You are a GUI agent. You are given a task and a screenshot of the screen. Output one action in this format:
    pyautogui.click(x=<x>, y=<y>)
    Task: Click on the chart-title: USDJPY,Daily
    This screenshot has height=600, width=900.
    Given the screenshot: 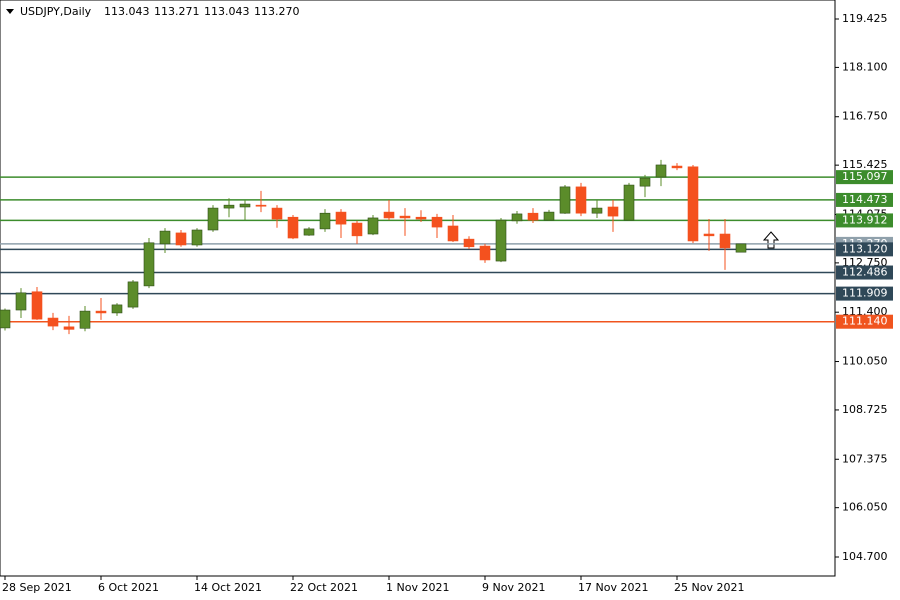 What is the action you would take?
    pyautogui.click(x=56, y=11)
    